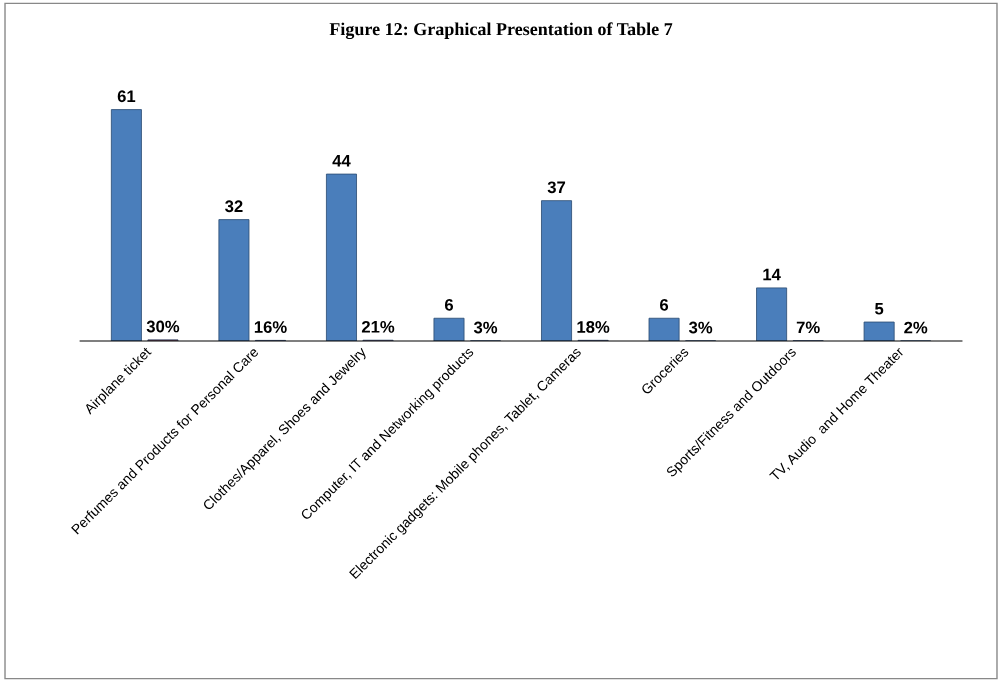 The image size is (1002, 682). I want to click on data-label: 37, so click(556, 187).